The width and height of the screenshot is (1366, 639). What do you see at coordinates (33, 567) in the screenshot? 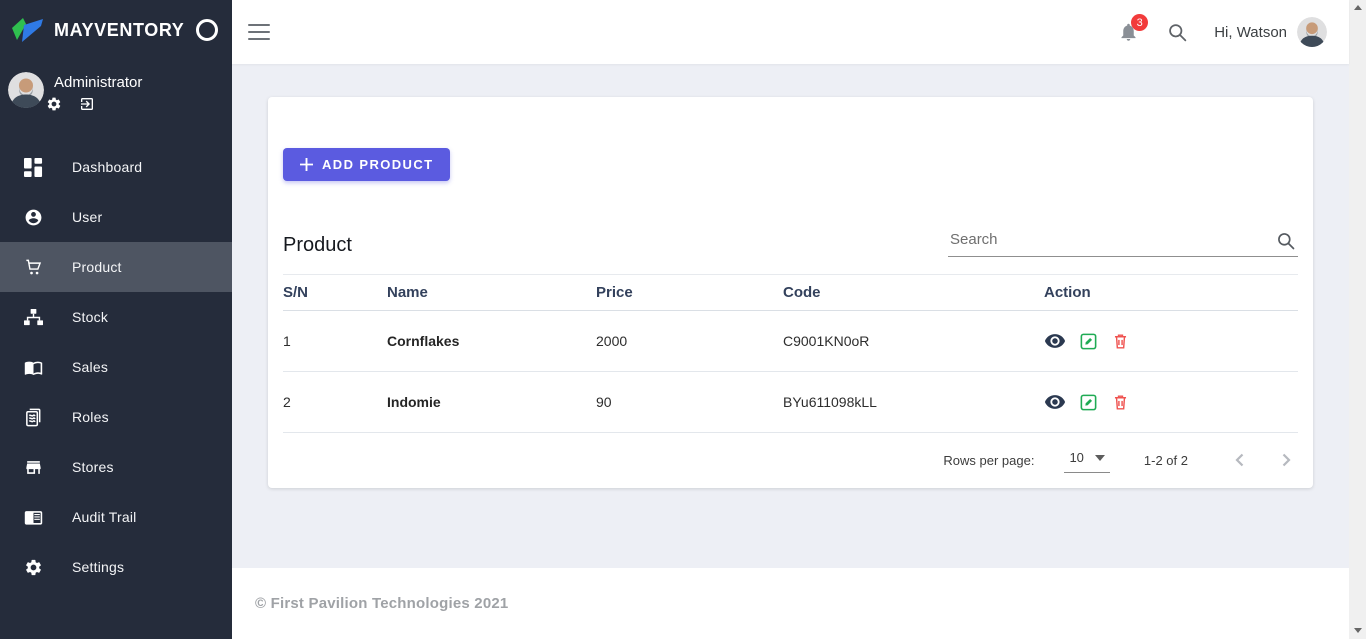
I see `settings-icon` at bounding box center [33, 567].